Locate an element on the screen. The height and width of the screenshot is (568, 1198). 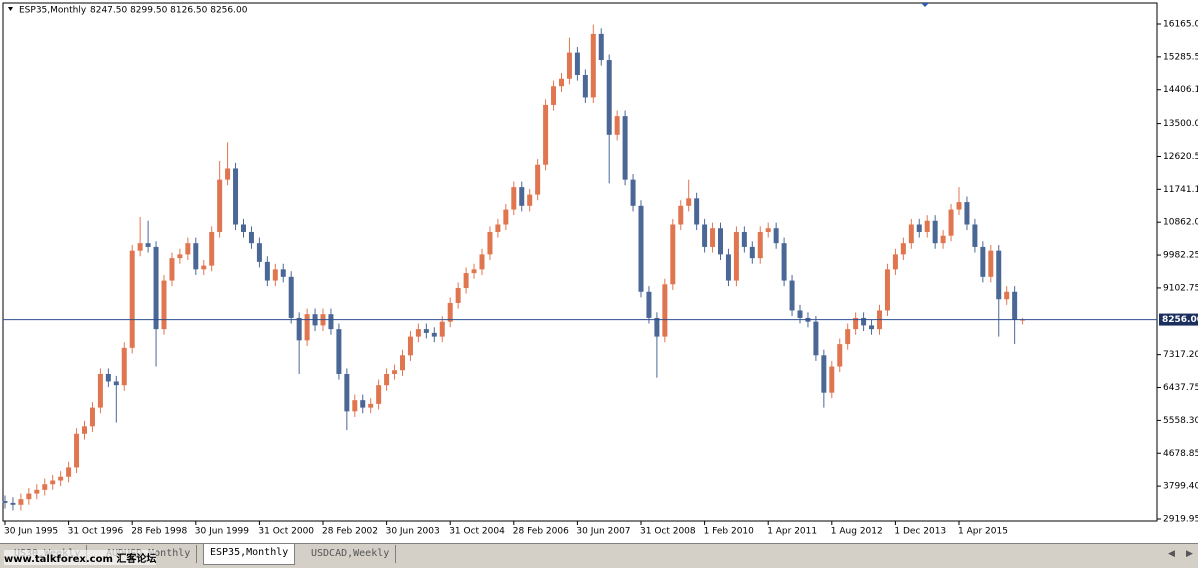
scroll-right: ▶ is located at coordinates (1189, 554).